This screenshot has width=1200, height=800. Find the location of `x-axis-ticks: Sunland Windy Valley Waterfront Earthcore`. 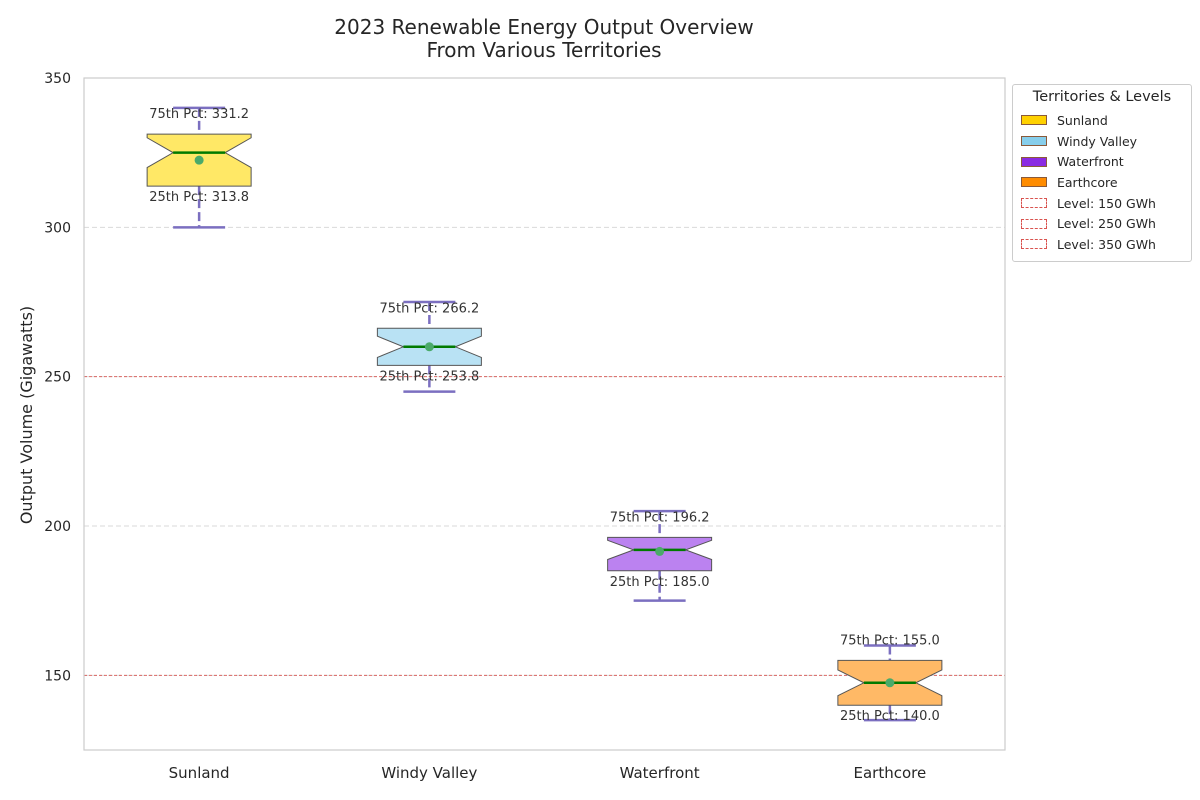

x-axis-ticks: Sunland Windy Valley Waterfront Earthcore is located at coordinates (548, 773).